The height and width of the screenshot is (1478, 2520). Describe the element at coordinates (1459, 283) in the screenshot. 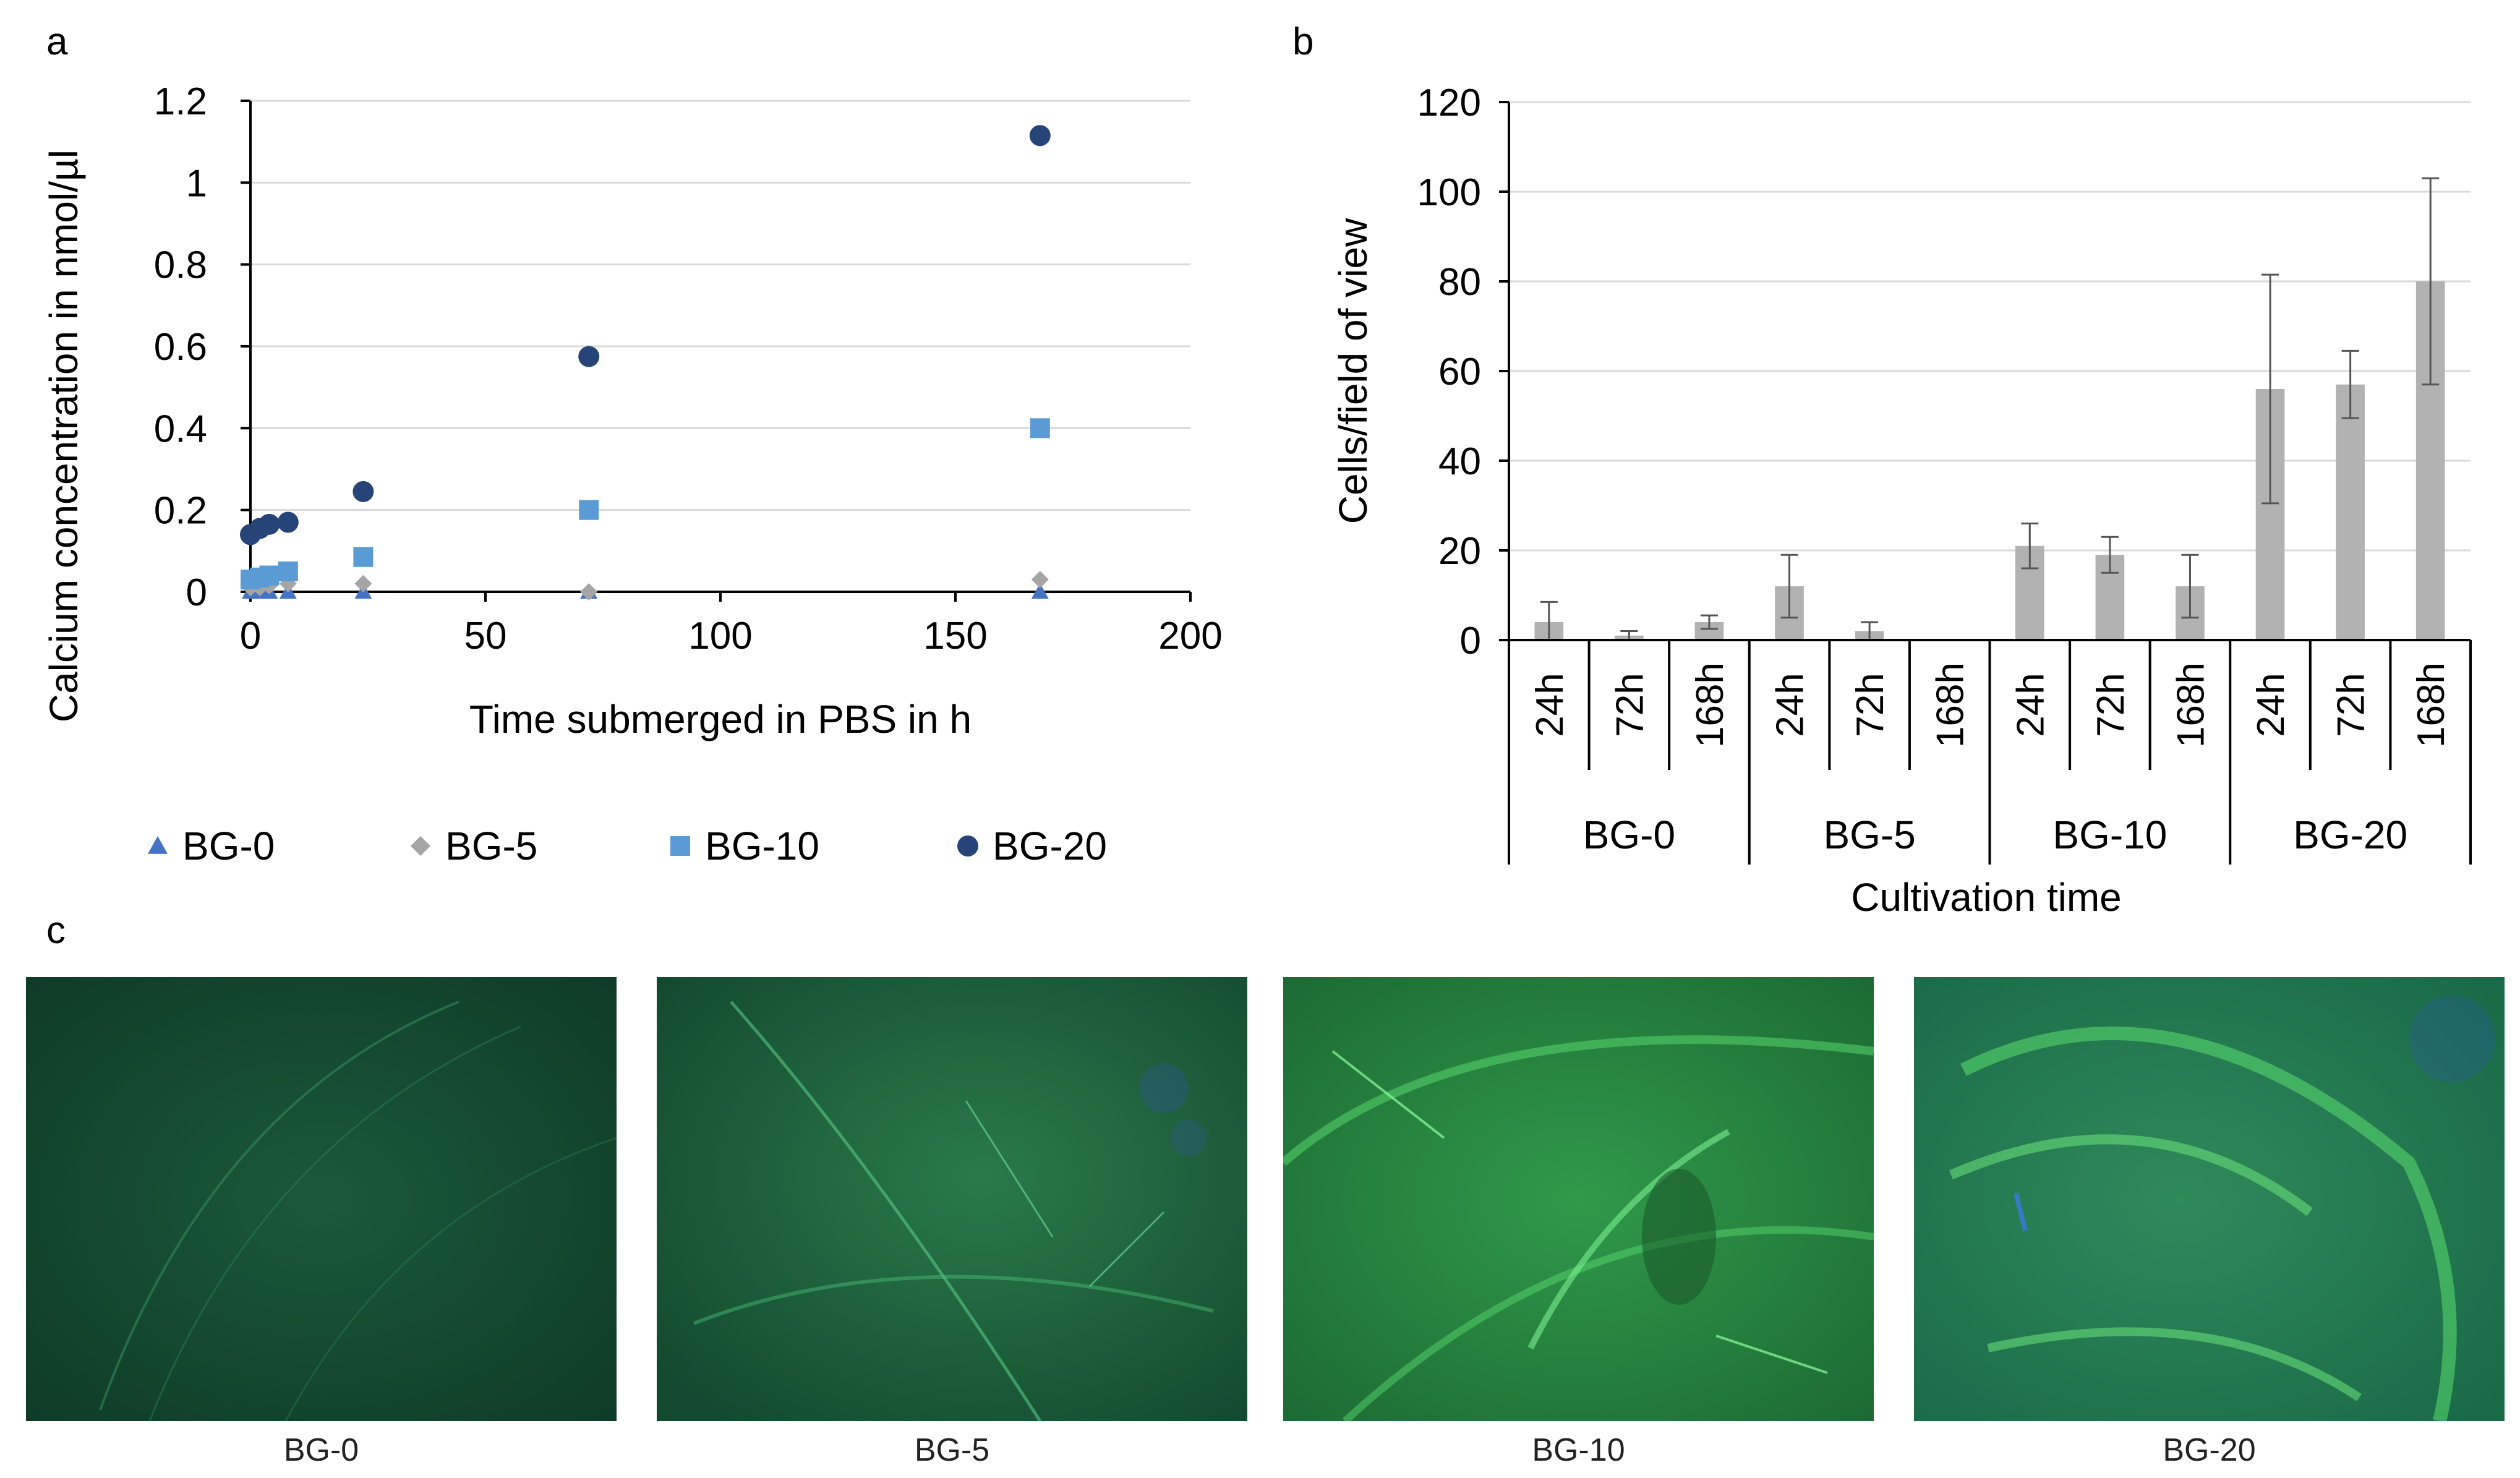

I see `bar-y-tick-label: 80` at that location.